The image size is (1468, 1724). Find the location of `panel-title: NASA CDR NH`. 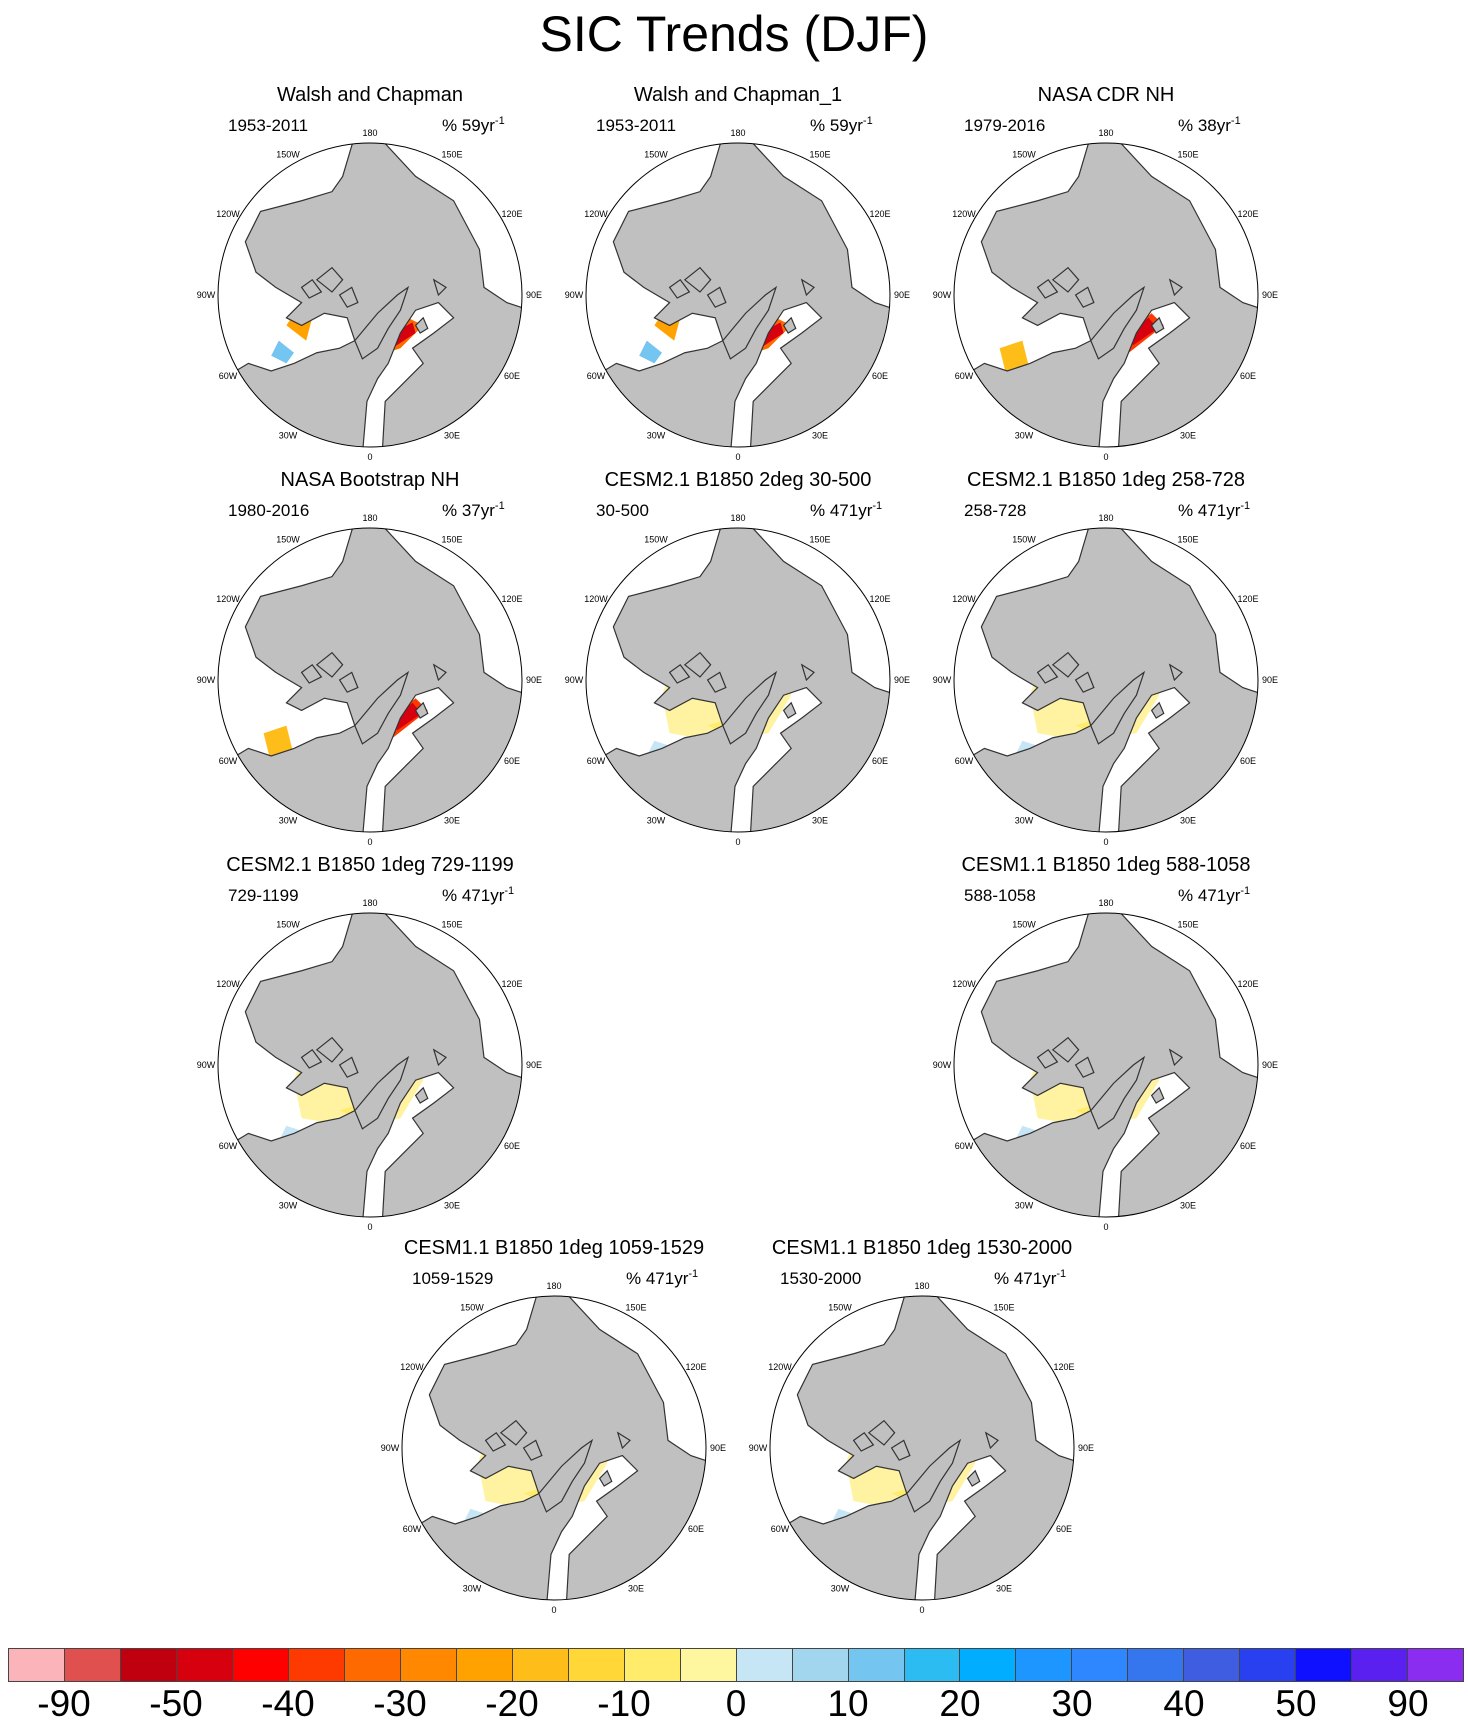

panel-title: NASA CDR NH is located at coordinates (1106, 95).